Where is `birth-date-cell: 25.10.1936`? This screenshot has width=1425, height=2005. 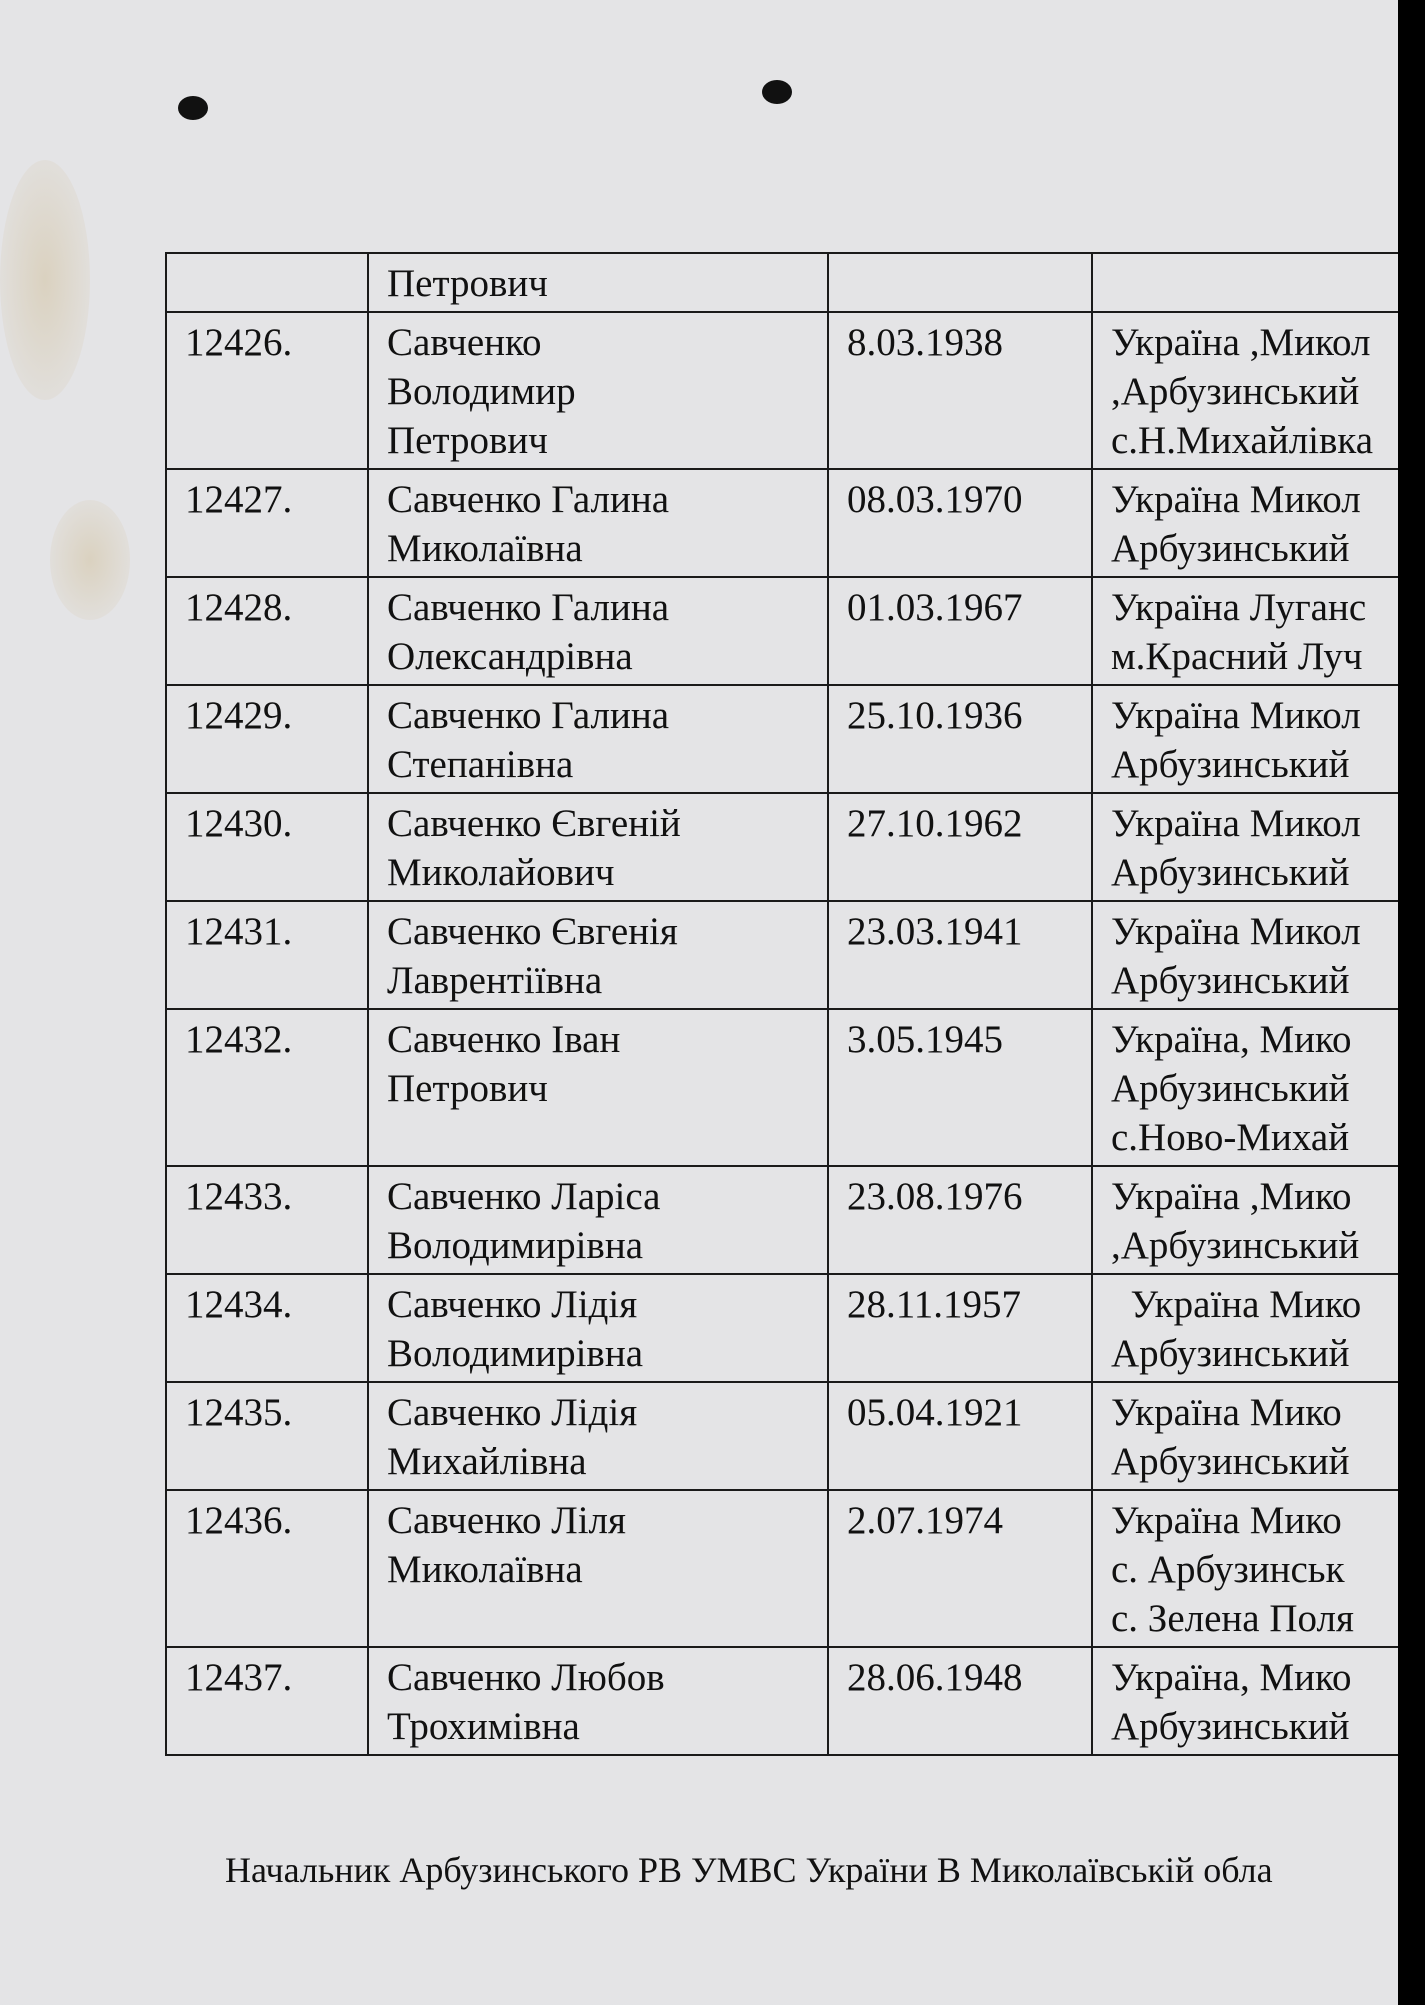
birth-date-cell: 25.10.1936 is located at coordinates (960, 739).